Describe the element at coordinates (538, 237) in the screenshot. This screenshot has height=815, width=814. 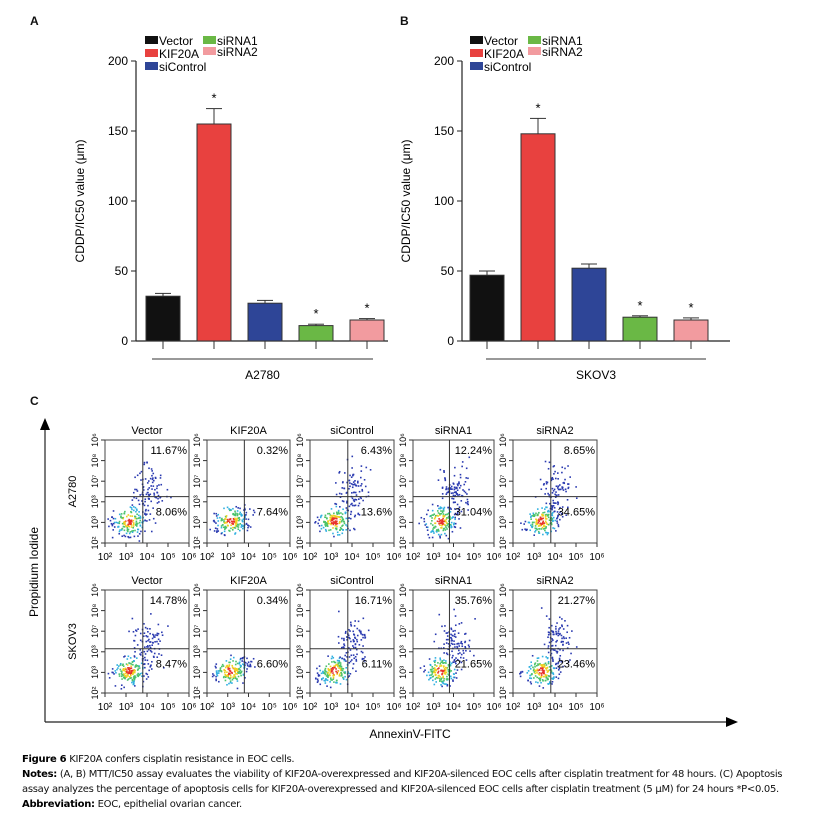
I see `bar-kif20a` at that location.